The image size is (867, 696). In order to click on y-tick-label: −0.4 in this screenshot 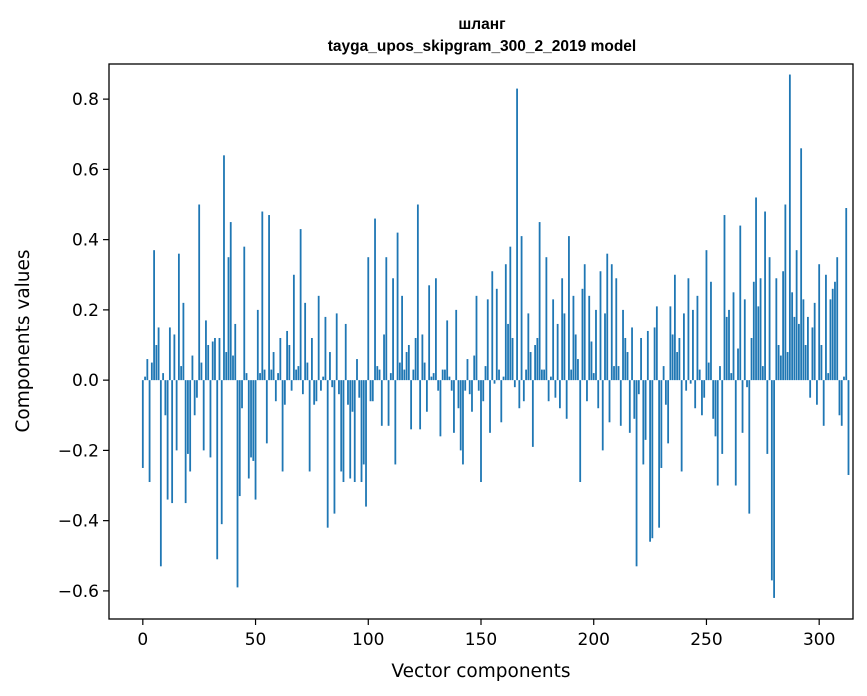, I will do `click(78, 522)`.